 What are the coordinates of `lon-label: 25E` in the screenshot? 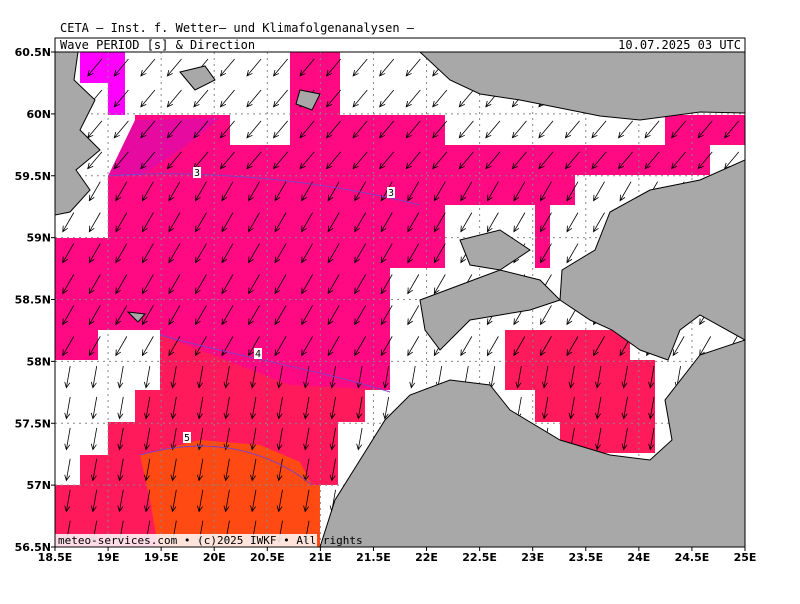 It's located at (745, 557).